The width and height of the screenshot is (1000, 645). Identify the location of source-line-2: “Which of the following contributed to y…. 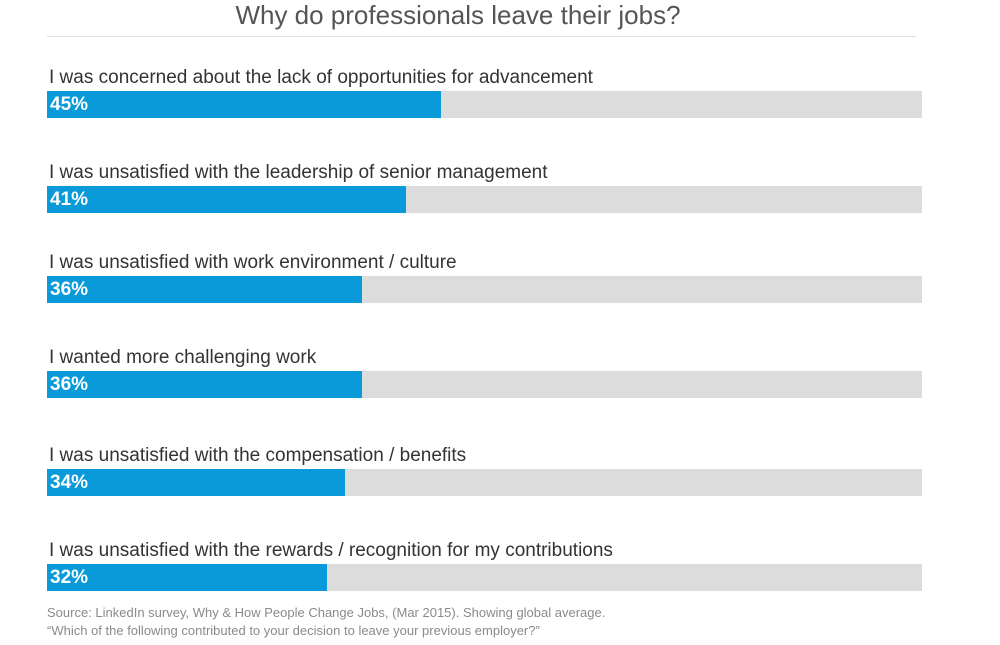
(293, 630).